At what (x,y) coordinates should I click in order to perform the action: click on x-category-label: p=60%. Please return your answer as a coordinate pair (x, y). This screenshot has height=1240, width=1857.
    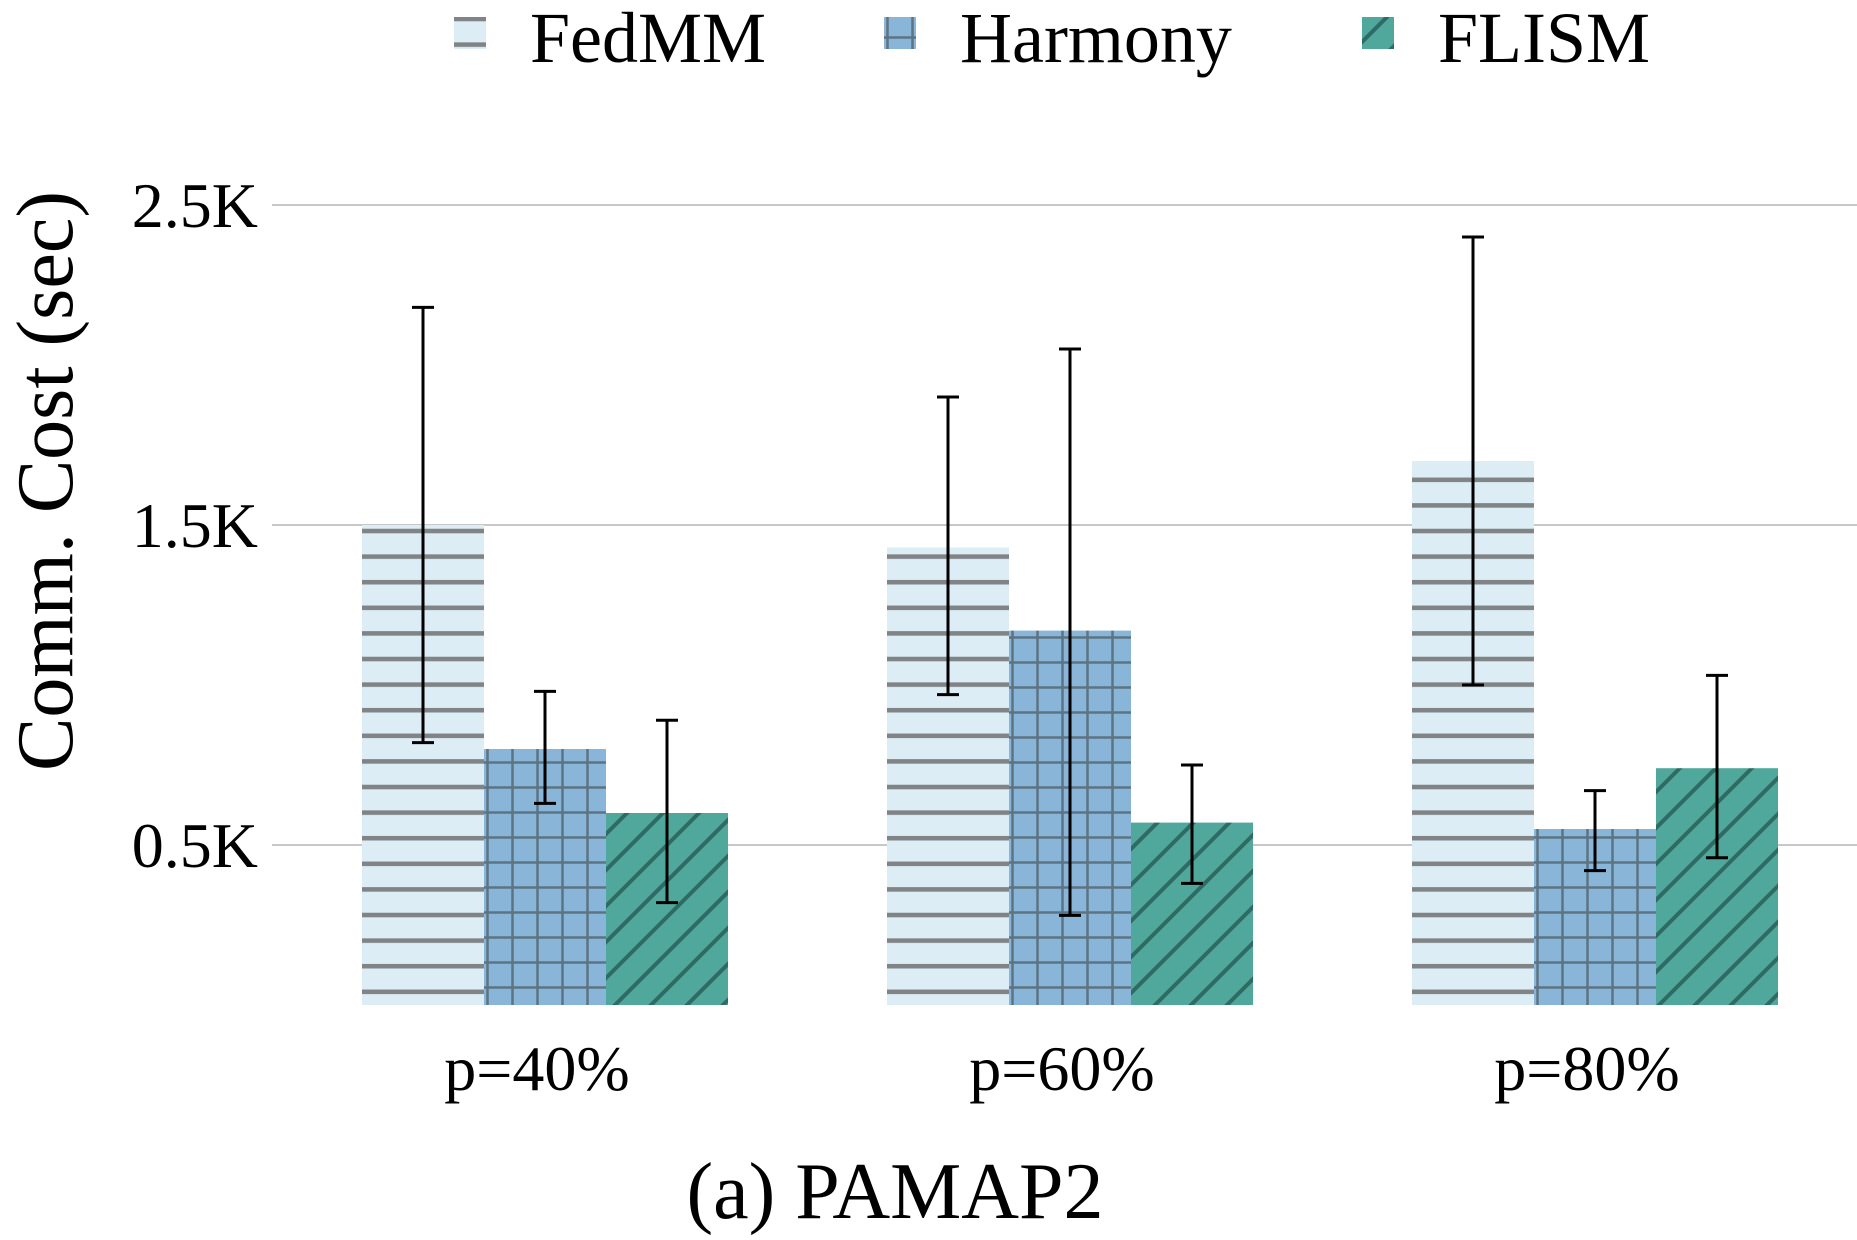
    Looking at the image, I should click on (1061, 1068).